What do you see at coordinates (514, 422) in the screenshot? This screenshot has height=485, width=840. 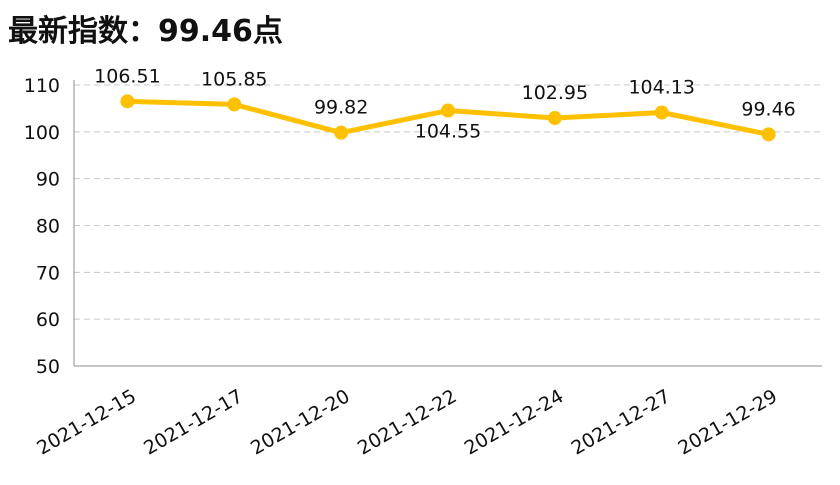 I see `x-tick-label: 2021-12-24` at bounding box center [514, 422].